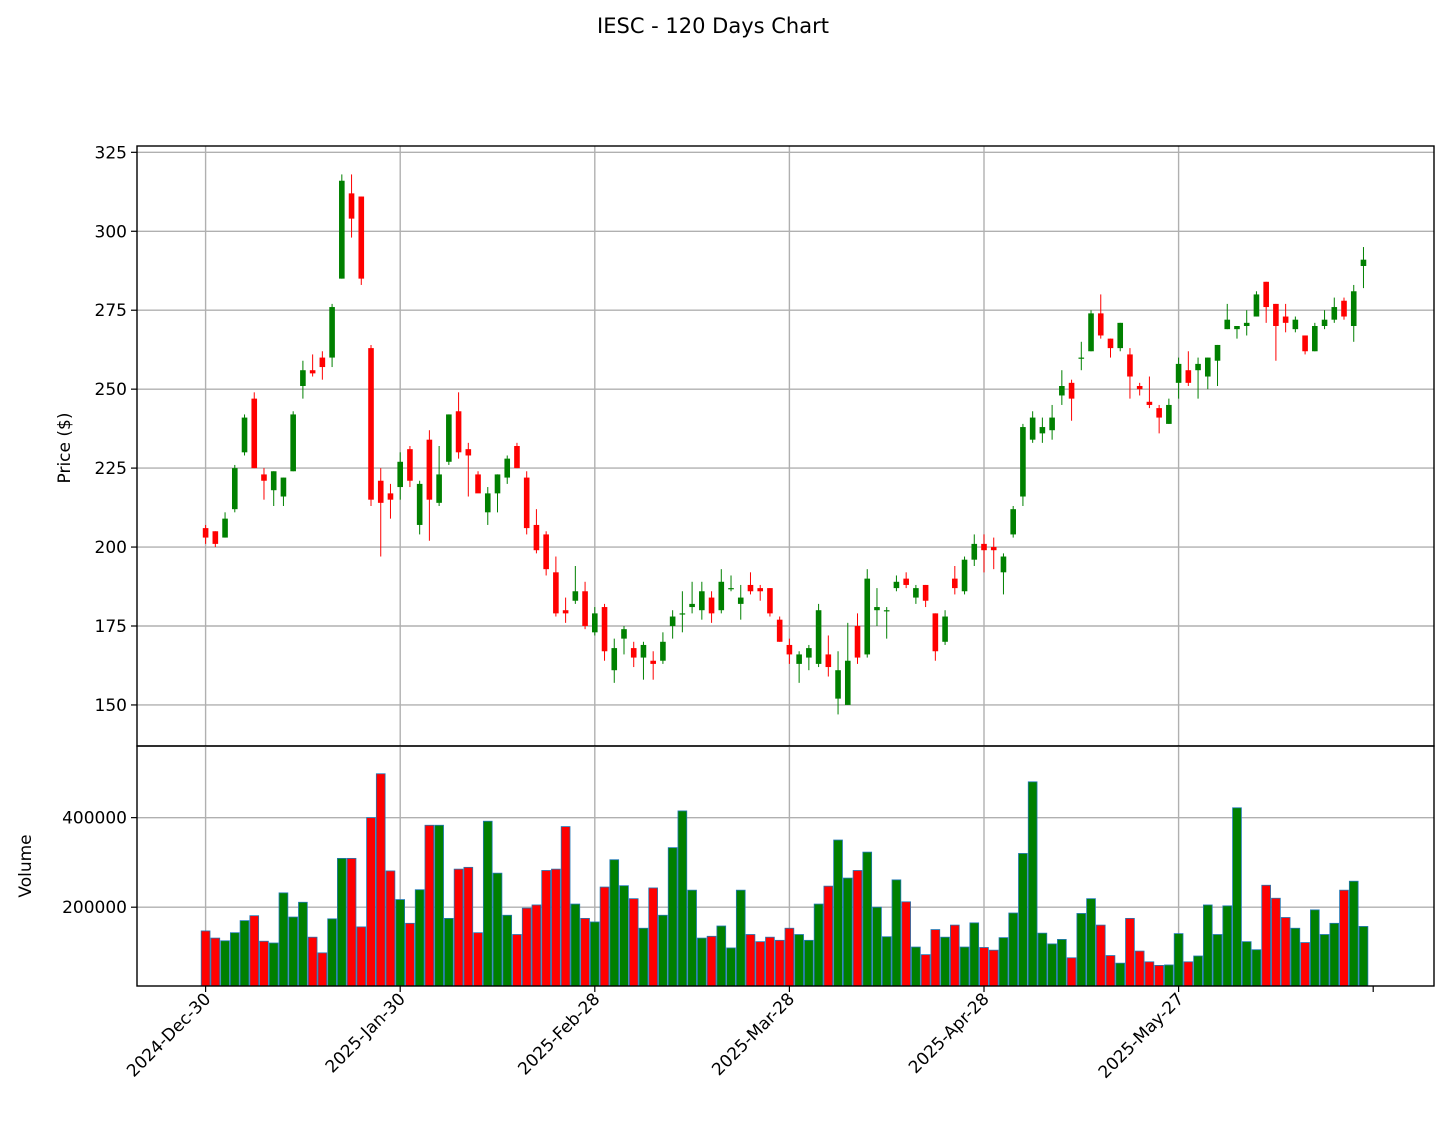 This screenshot has width=1448, height=1131. I want to click on x-tick-label: 2025-May-27, so click(1141, 1035).